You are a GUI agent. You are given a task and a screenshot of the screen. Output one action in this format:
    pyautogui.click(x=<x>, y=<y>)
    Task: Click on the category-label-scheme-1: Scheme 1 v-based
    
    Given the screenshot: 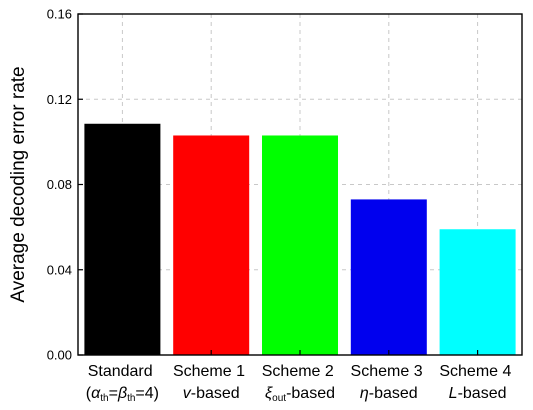 What is the action you would take?
    pyautogui.click(x=211, y=382)
    